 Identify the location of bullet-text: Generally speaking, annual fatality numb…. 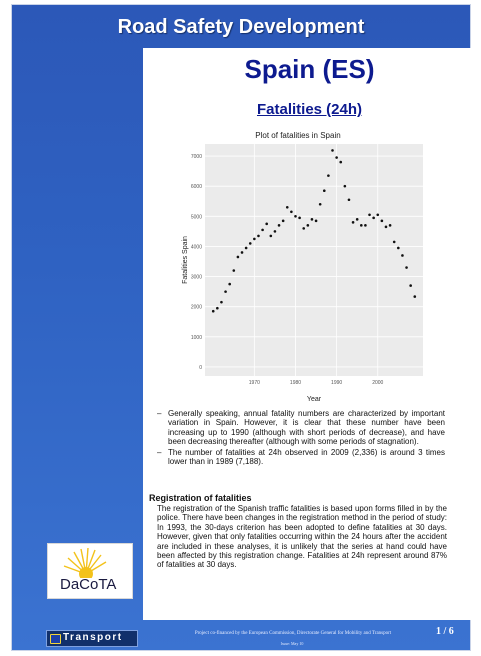
(306, 428).